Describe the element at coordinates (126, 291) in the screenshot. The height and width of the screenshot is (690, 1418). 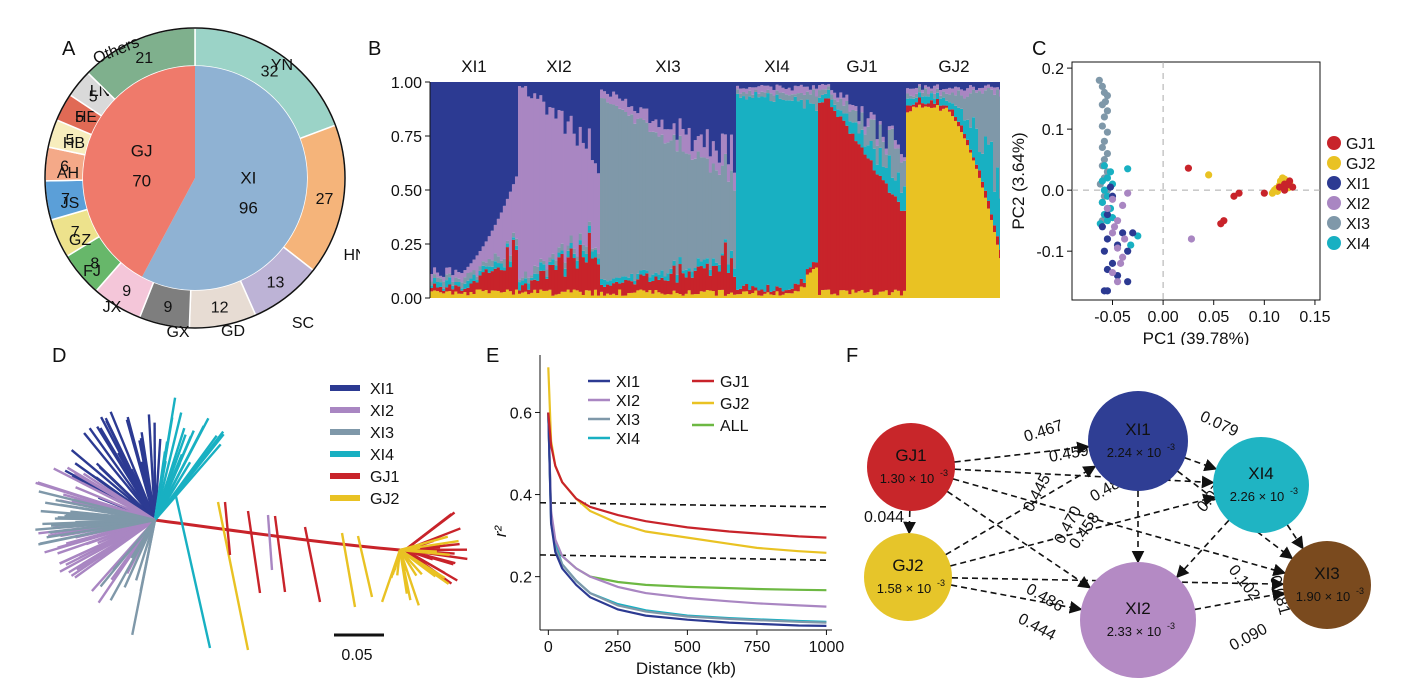
I see `outer-value-JX: 9` at that location.